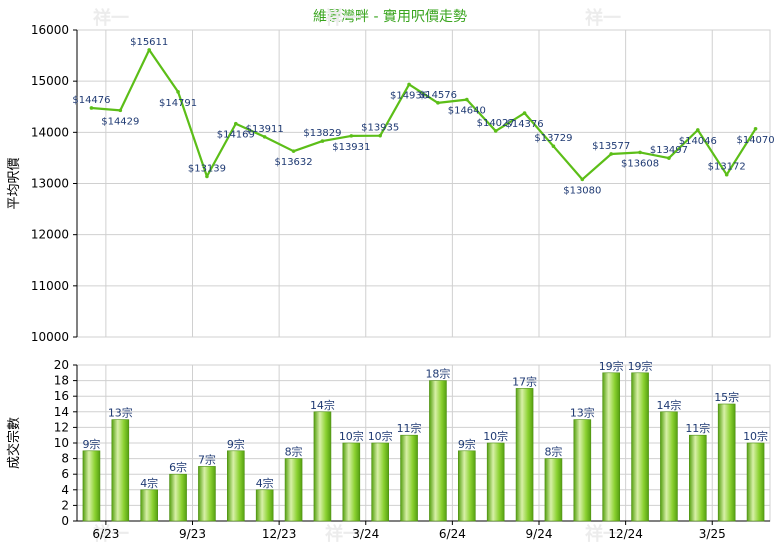  Describe the element at coordinates (50, 30) in the screenshot. I see `price-y-tick-label: 16000` at that location.